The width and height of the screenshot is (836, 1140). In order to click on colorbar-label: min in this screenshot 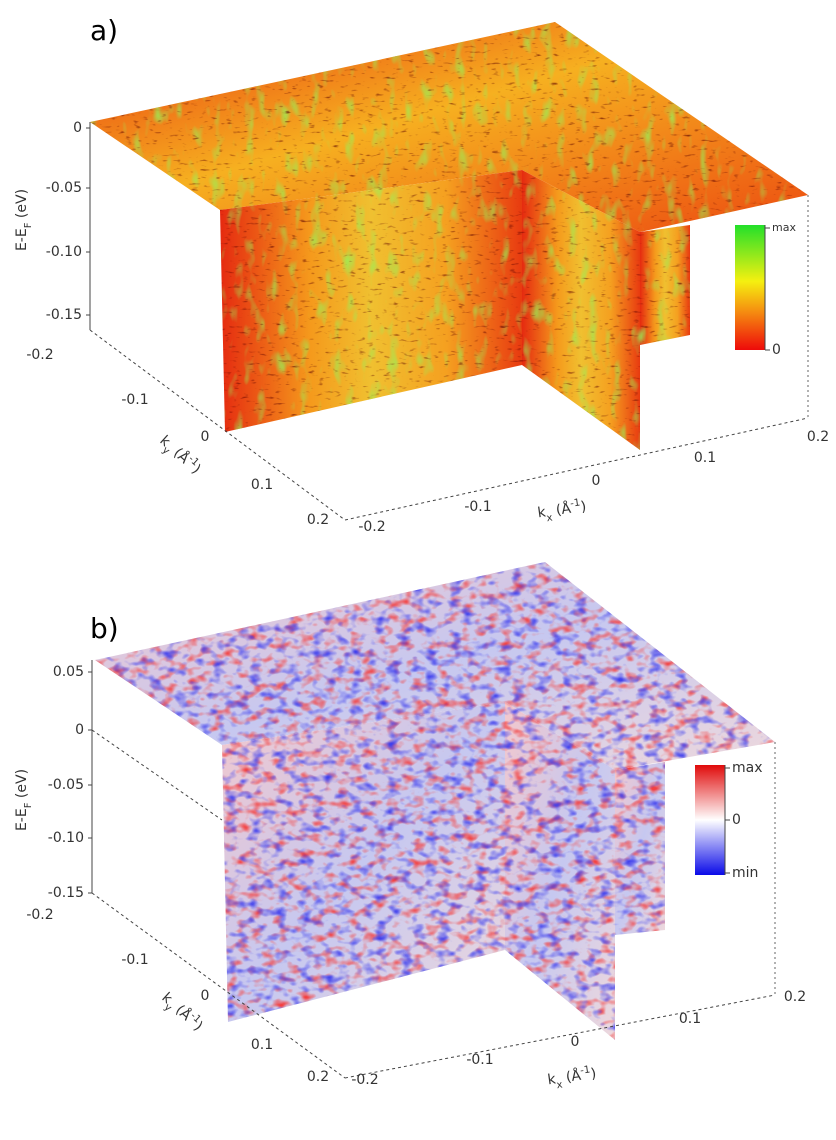, I will do `click(745, 873)`.